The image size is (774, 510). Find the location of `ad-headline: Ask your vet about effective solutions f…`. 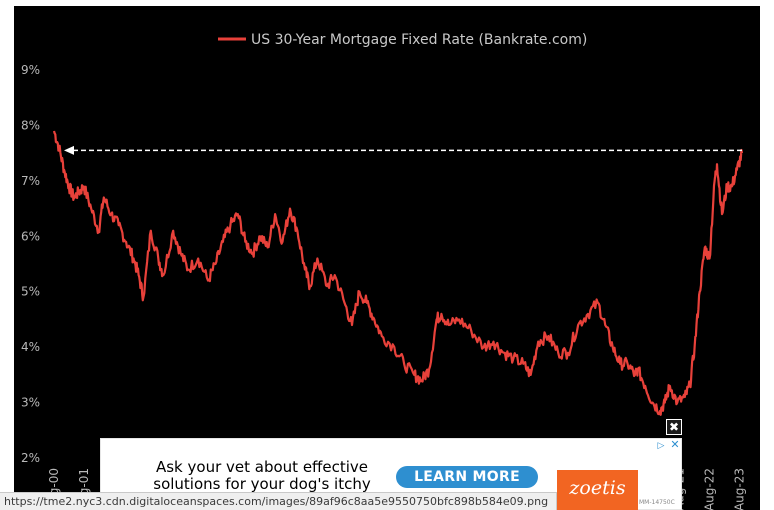

ad-headline: Ask your vet about effective solutions f… is located at coordinates (262, 484).